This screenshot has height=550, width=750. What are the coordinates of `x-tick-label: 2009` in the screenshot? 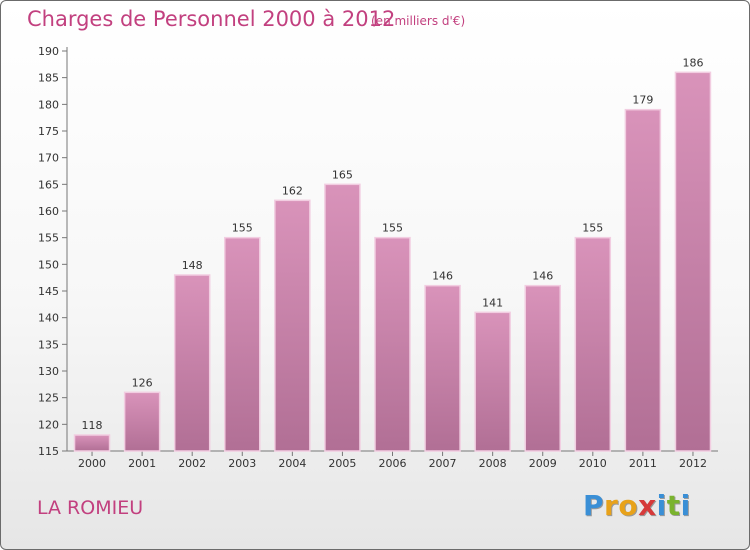 It's located at (543, 463).